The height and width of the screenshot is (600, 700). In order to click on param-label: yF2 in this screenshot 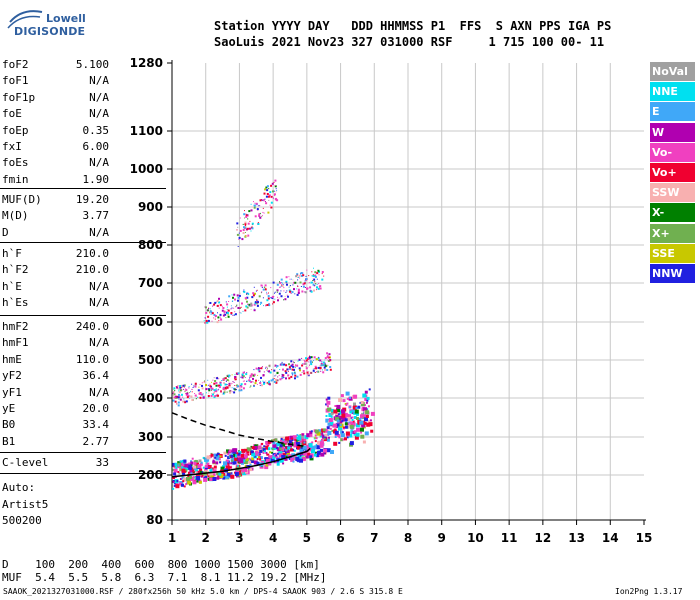, I will do `click(12, 376)`.